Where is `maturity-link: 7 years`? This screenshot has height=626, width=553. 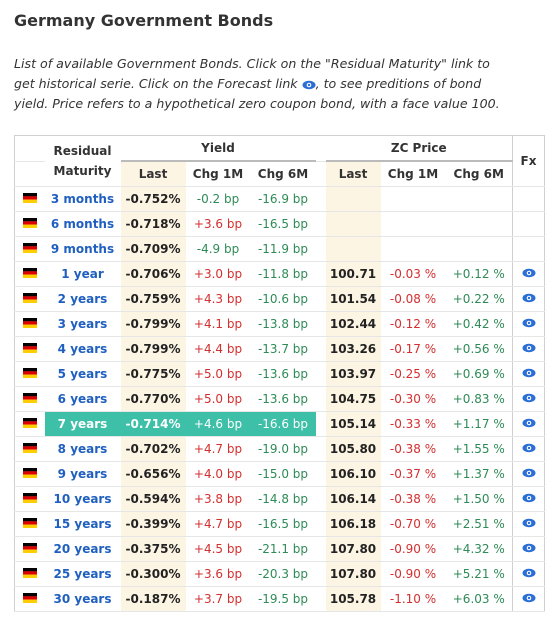
maturity-link: 7 years is located at coordinates (82, 424).